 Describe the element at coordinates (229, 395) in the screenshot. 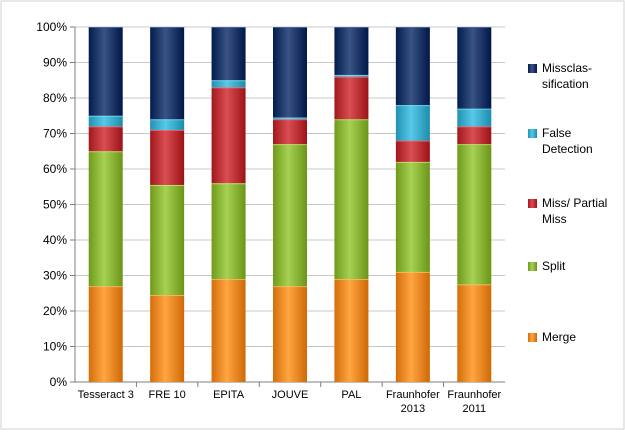

I see `x-tick-label: EPITA` at that location.